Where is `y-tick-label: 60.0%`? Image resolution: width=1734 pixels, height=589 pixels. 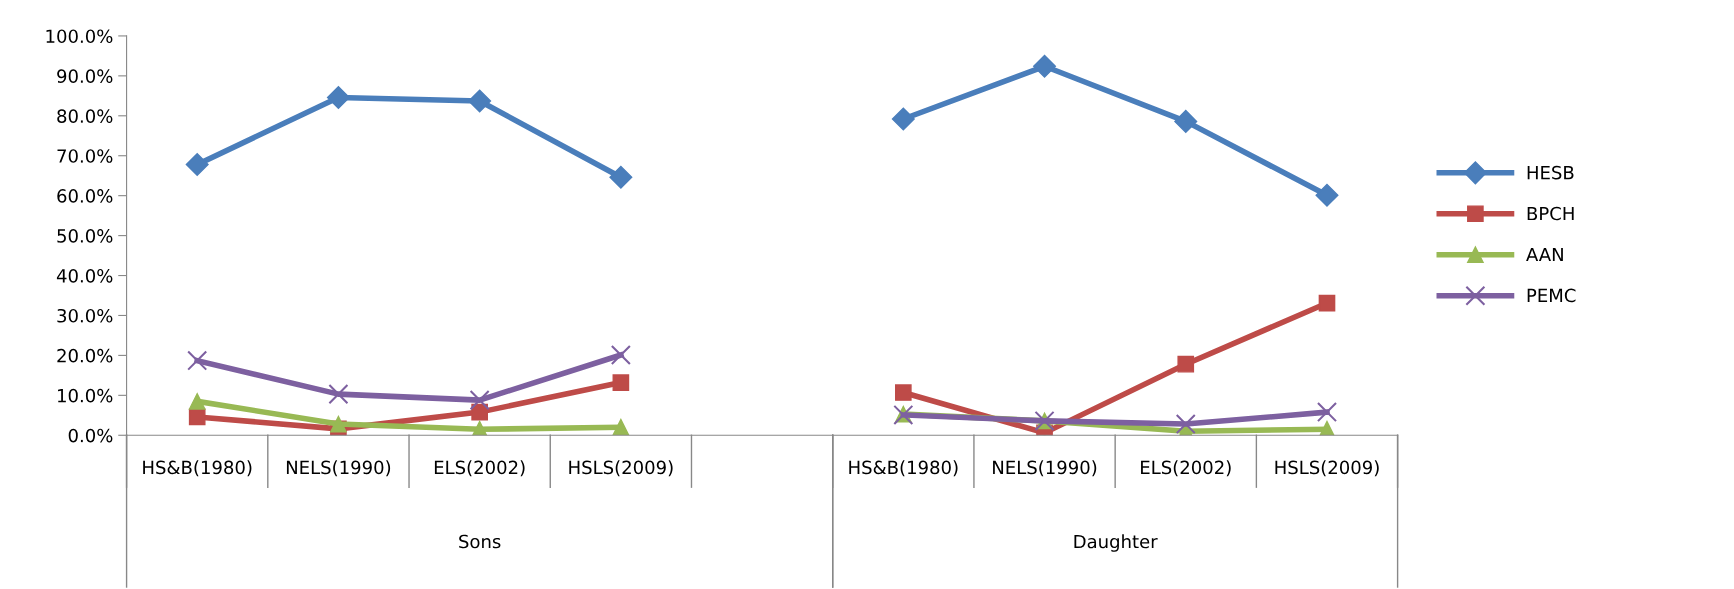
y-tick-label: 60.0% is located at coordinates (85, 196).